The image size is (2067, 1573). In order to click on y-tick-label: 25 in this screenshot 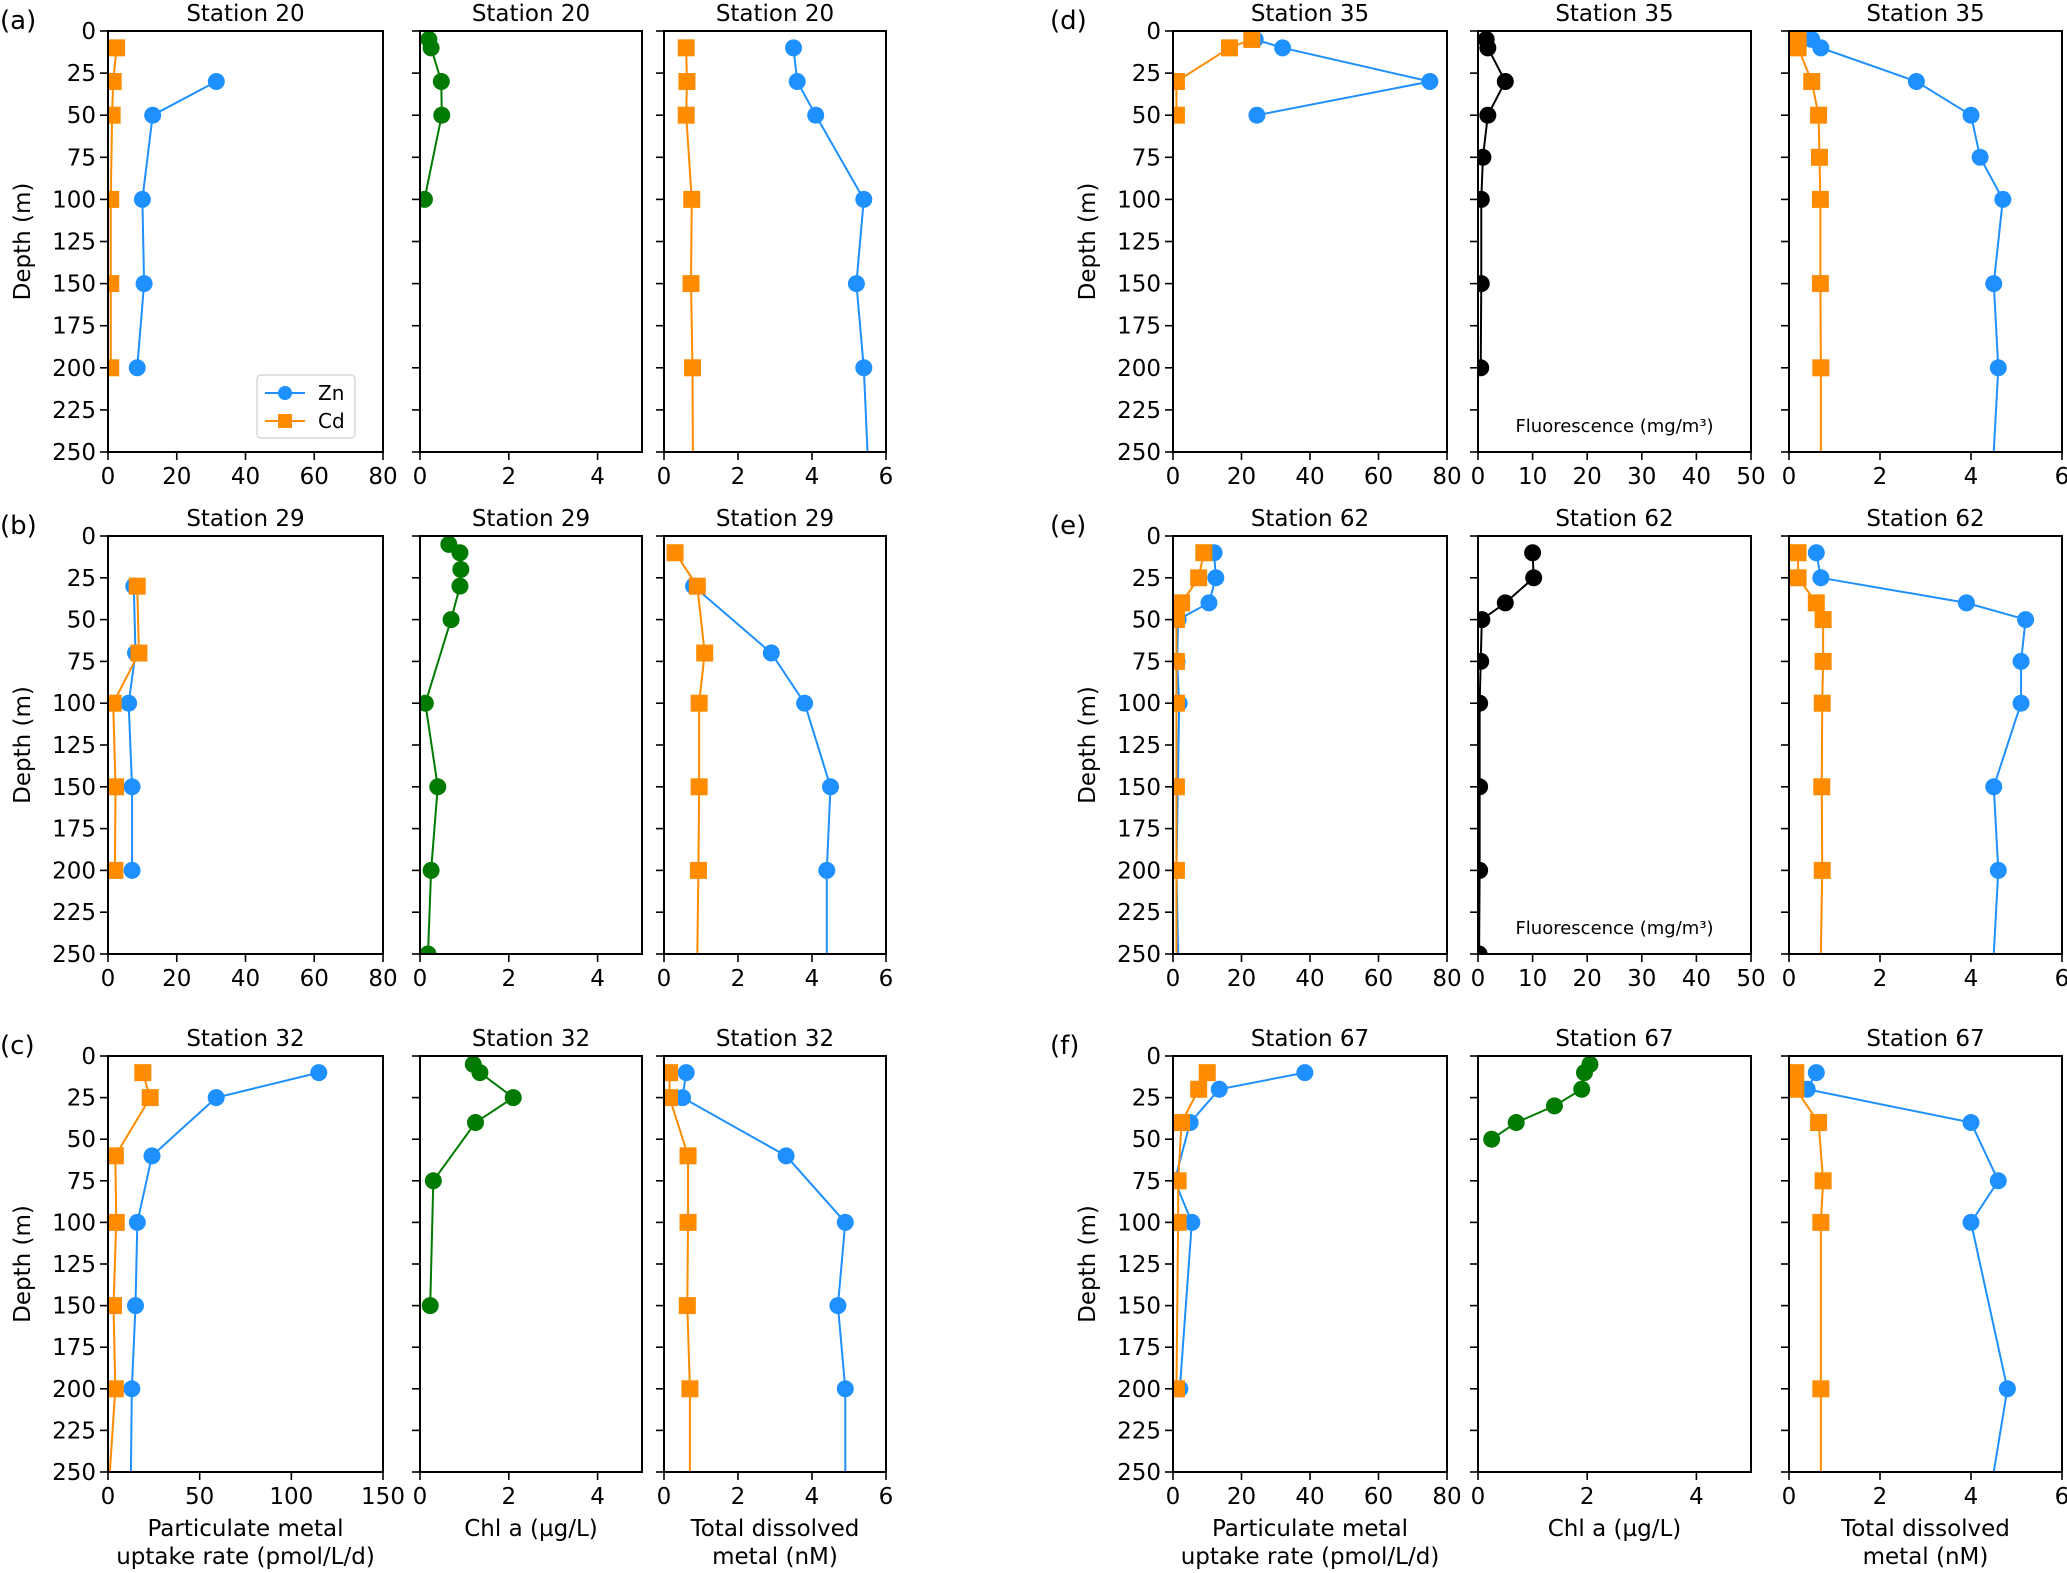, I will do `click(81, 1099)`.